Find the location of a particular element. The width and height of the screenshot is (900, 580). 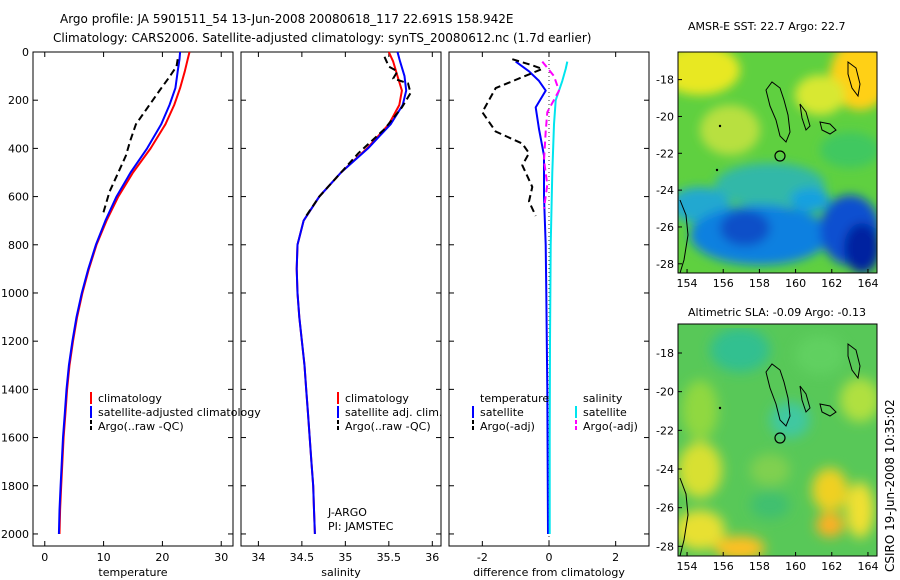

series-line-salinity-satellite is located at coordinates (558, 297).